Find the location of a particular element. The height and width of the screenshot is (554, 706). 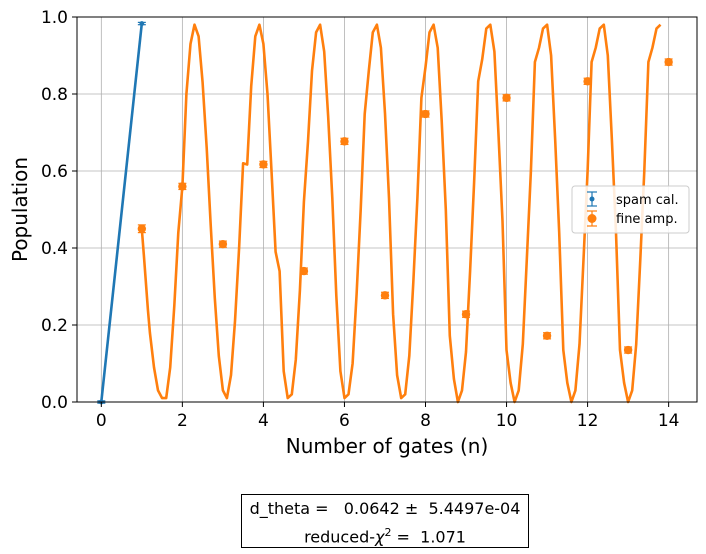

legend-entry-spam-cal: spam cal. is located at coordinates (633, 199).